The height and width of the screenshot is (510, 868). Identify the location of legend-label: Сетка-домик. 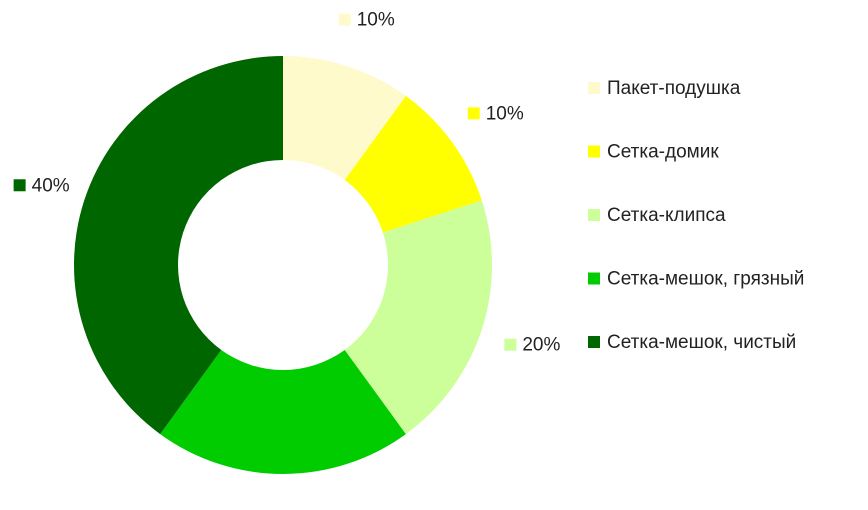
(663, 152).